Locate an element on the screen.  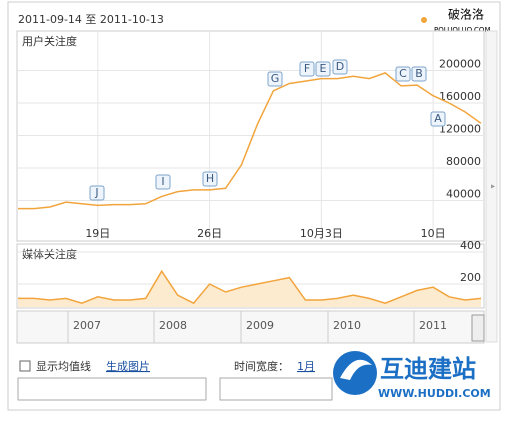
event-label: I is located at coordinates (162, 181).